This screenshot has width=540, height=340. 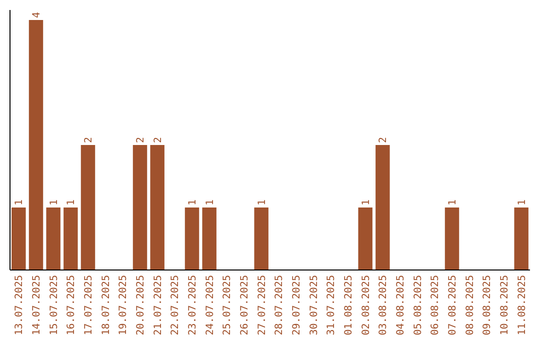 What do you see at coordinates (332, 305) in the screenshot?
I see `x-tick-label: 31.07.2025` at bounding box center [332, 305].